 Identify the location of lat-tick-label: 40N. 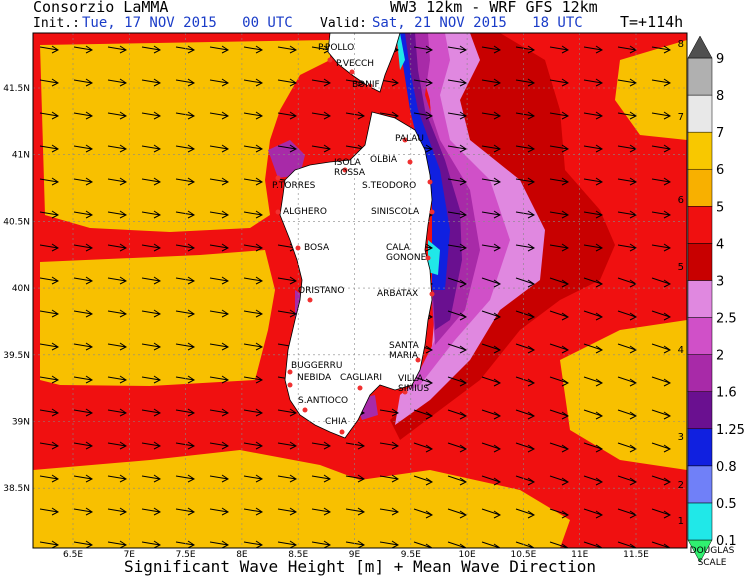
(21, 289).